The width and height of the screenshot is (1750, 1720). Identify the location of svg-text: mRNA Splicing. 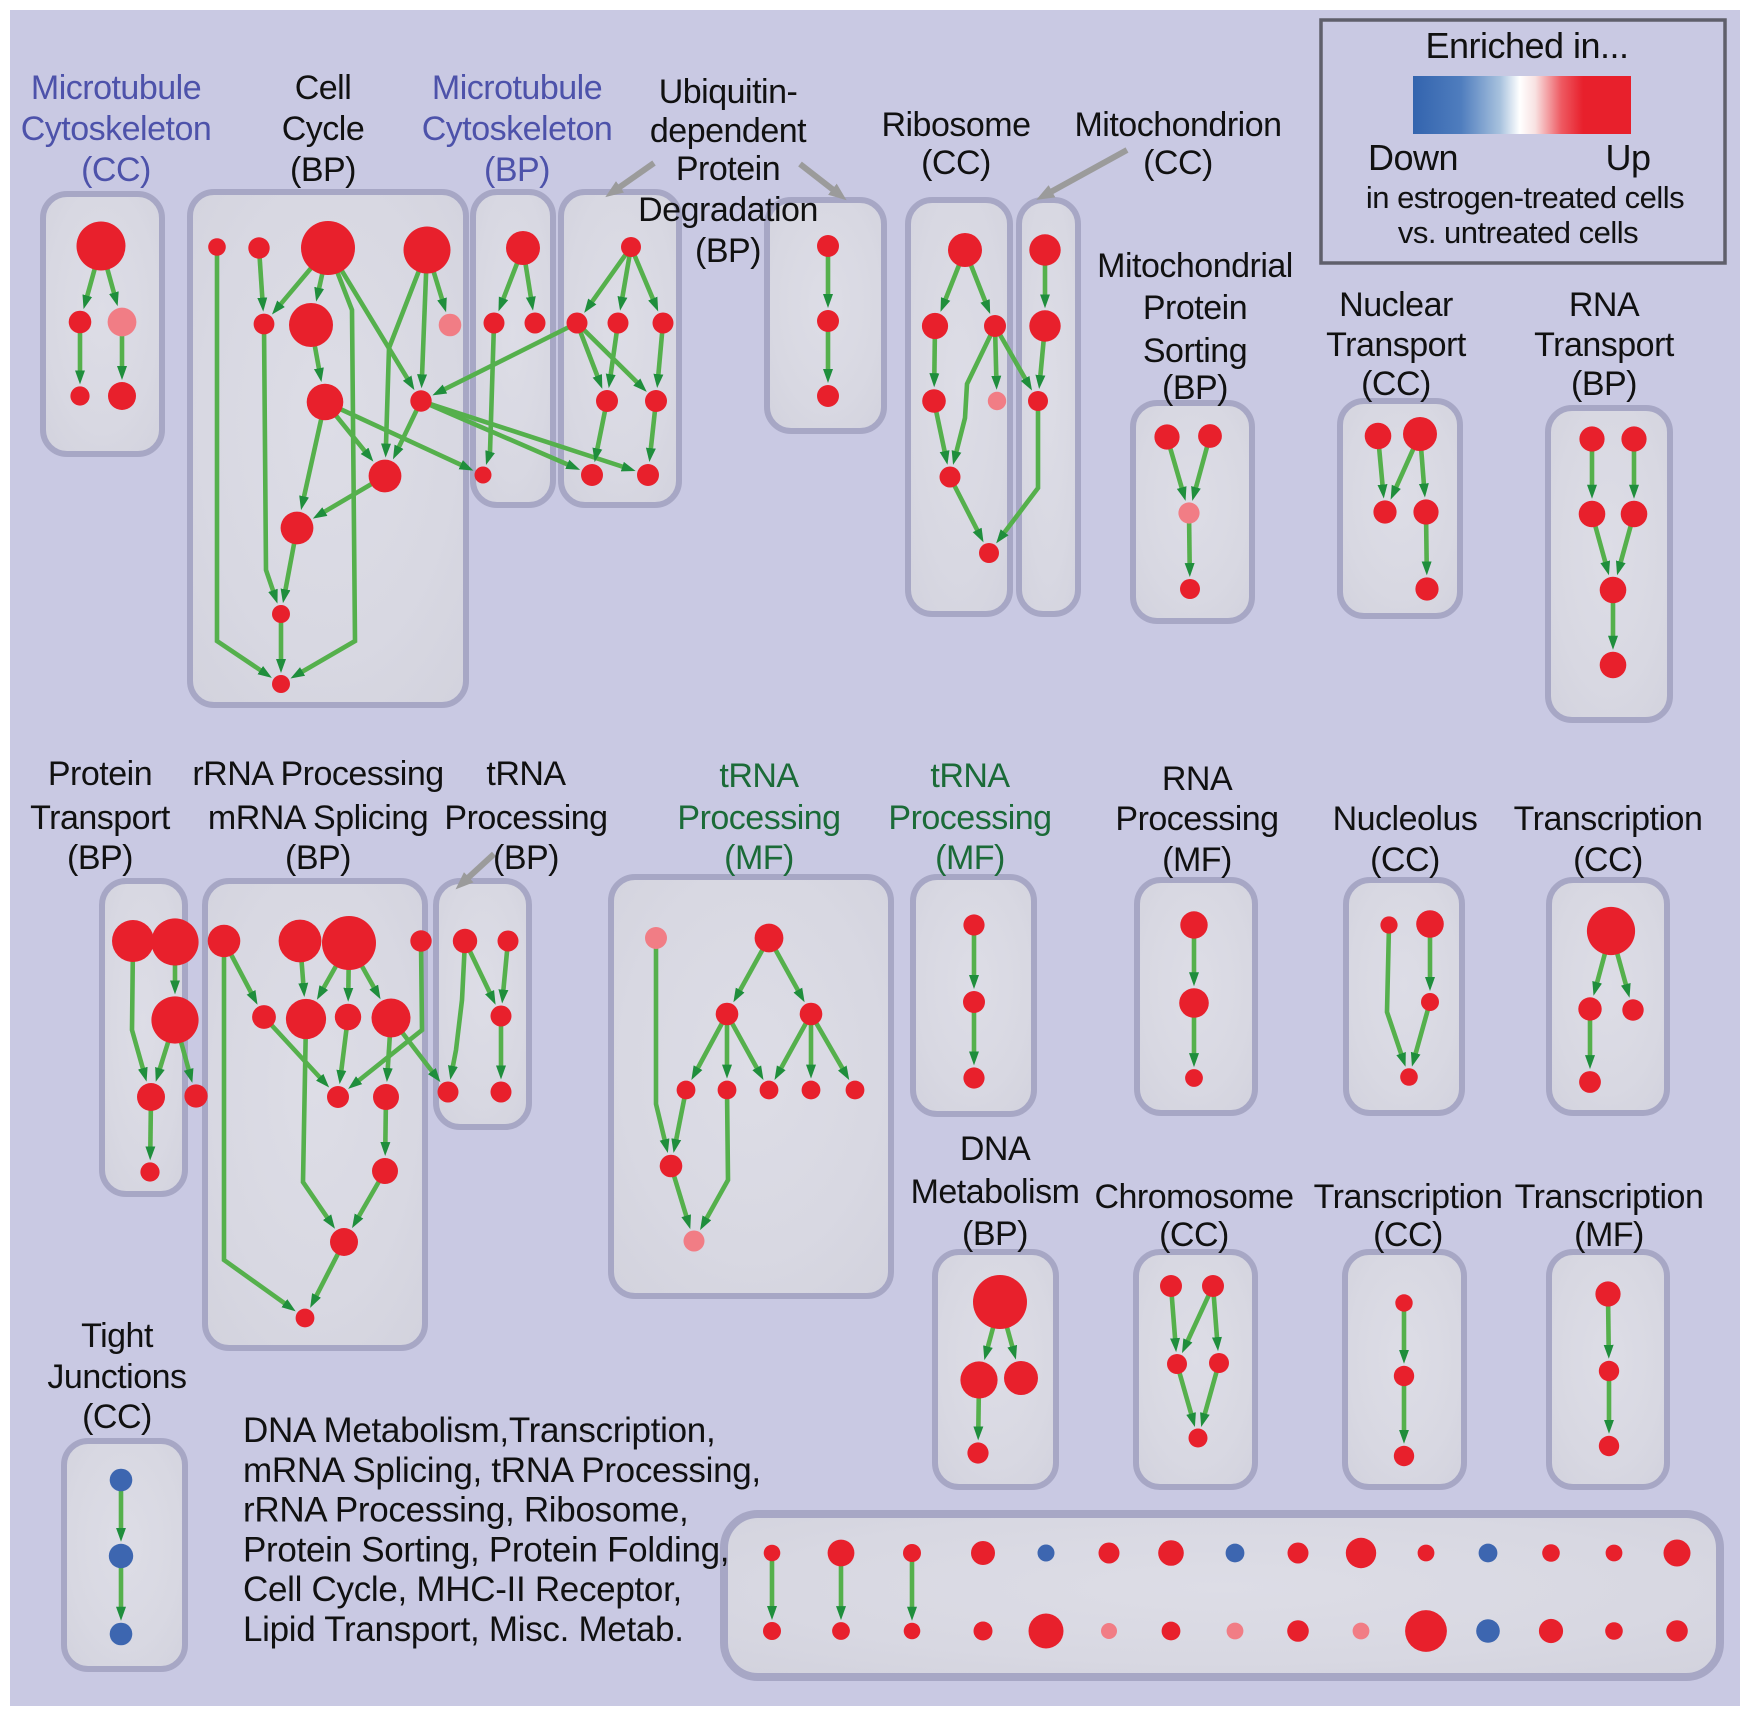
(318, 818).